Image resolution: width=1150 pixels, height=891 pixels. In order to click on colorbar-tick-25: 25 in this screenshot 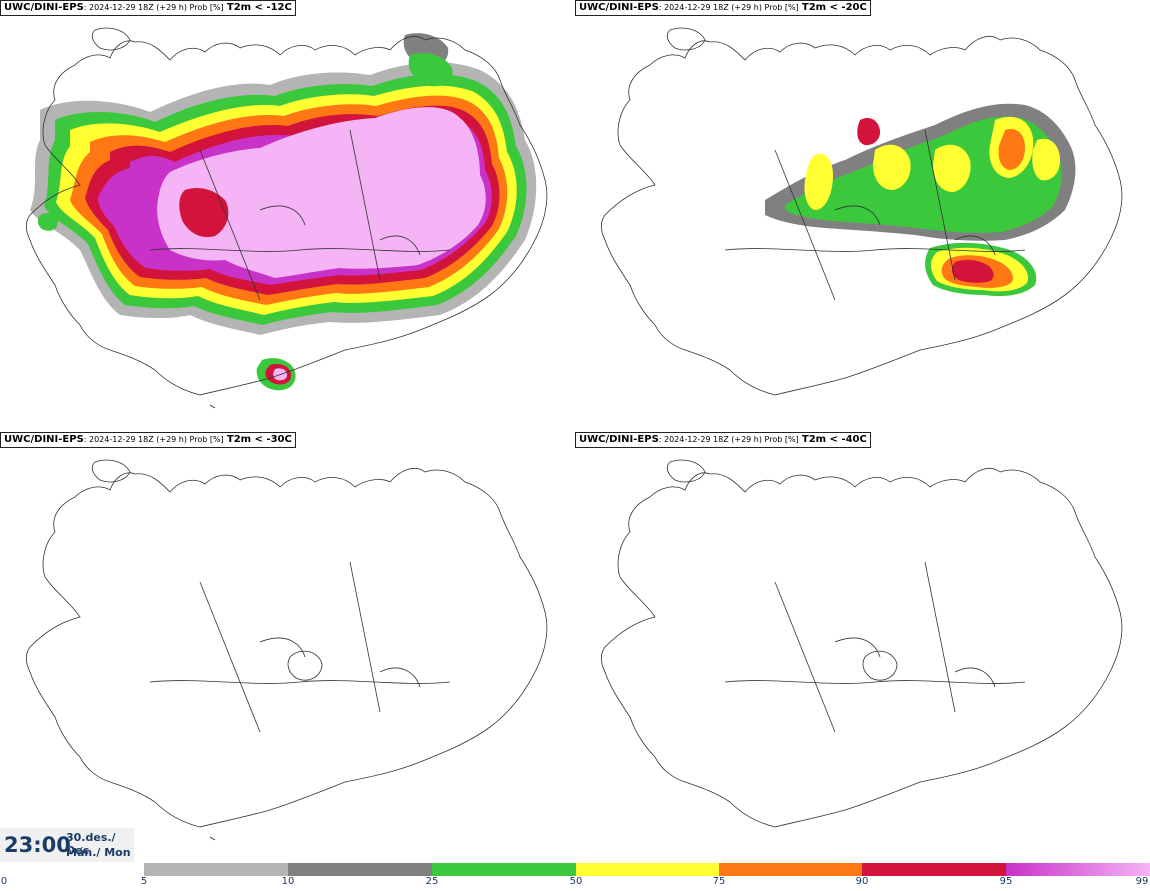, I will do `click(432, 881)`.